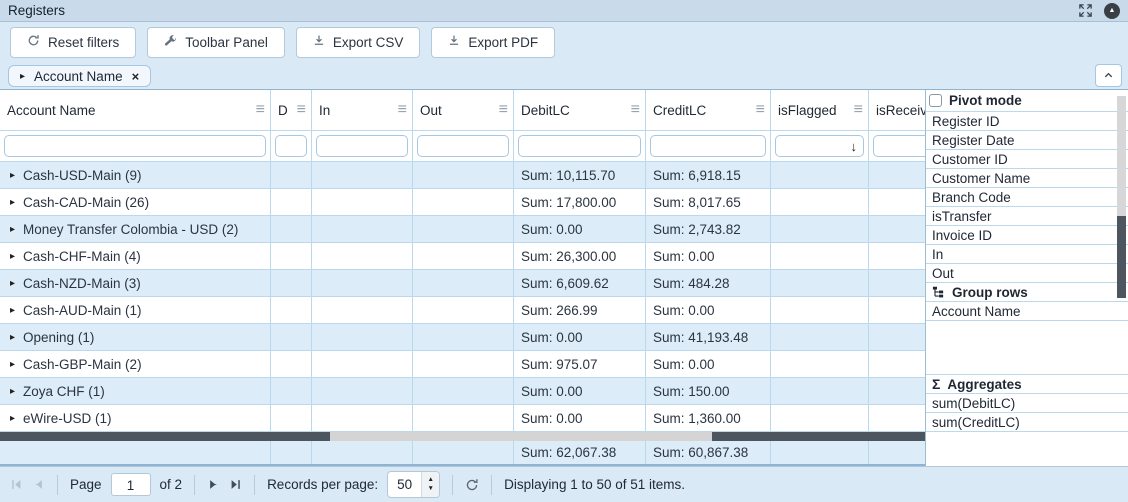  I want to click on records-per-page-value: 50, so click(405, 484).